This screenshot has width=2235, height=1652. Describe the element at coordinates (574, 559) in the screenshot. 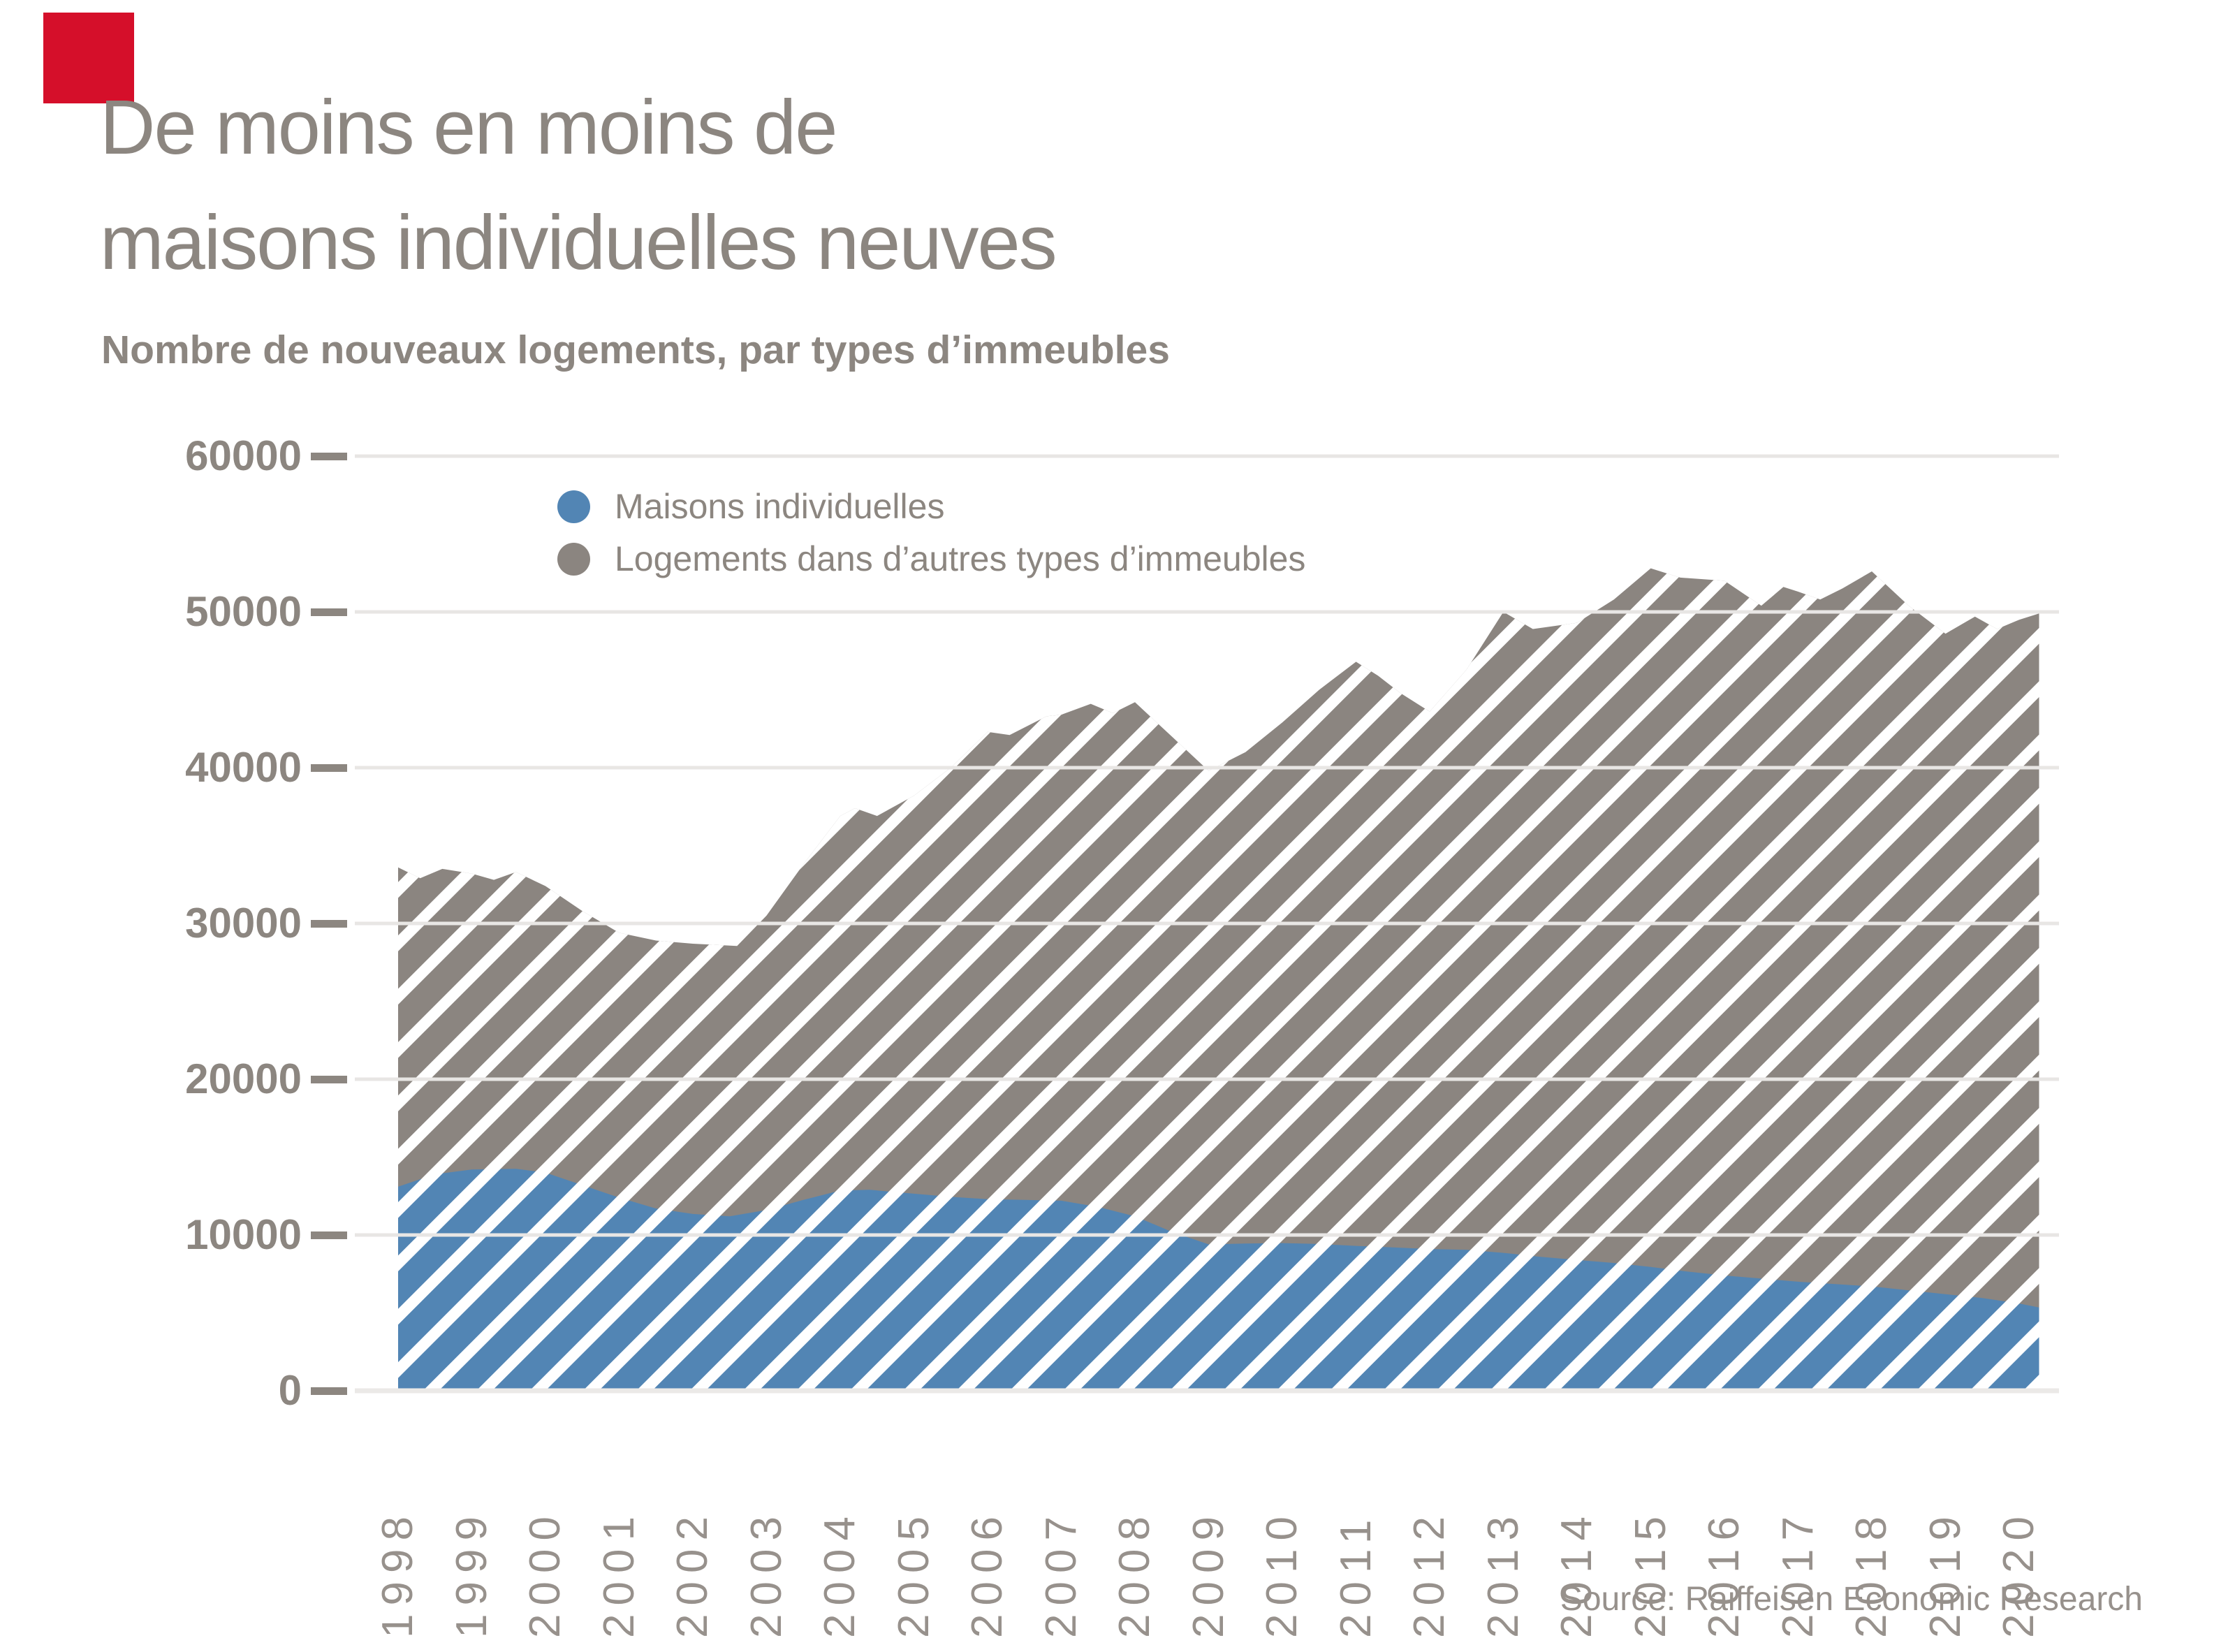

I see `legend-dot-gray-icon` at that location.